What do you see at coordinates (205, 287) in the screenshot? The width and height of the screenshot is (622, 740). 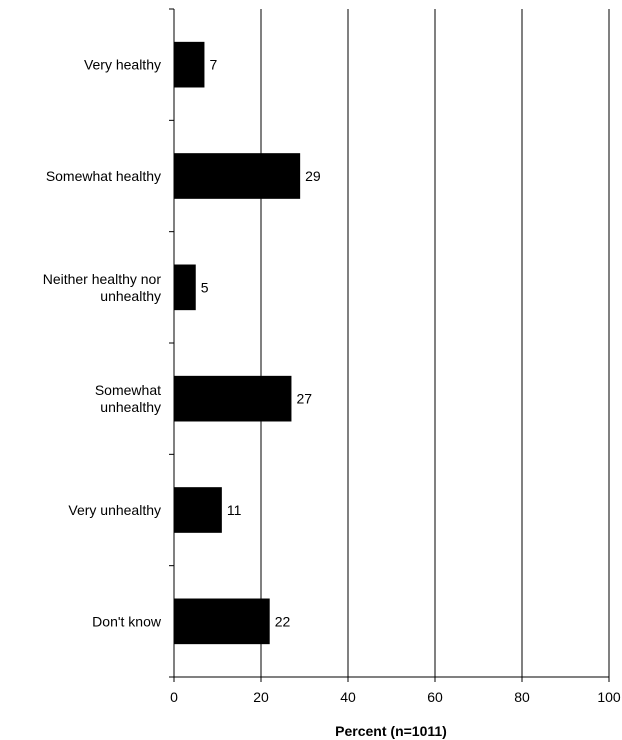 I see `data-label: 5` at bounding box center [205, 287].